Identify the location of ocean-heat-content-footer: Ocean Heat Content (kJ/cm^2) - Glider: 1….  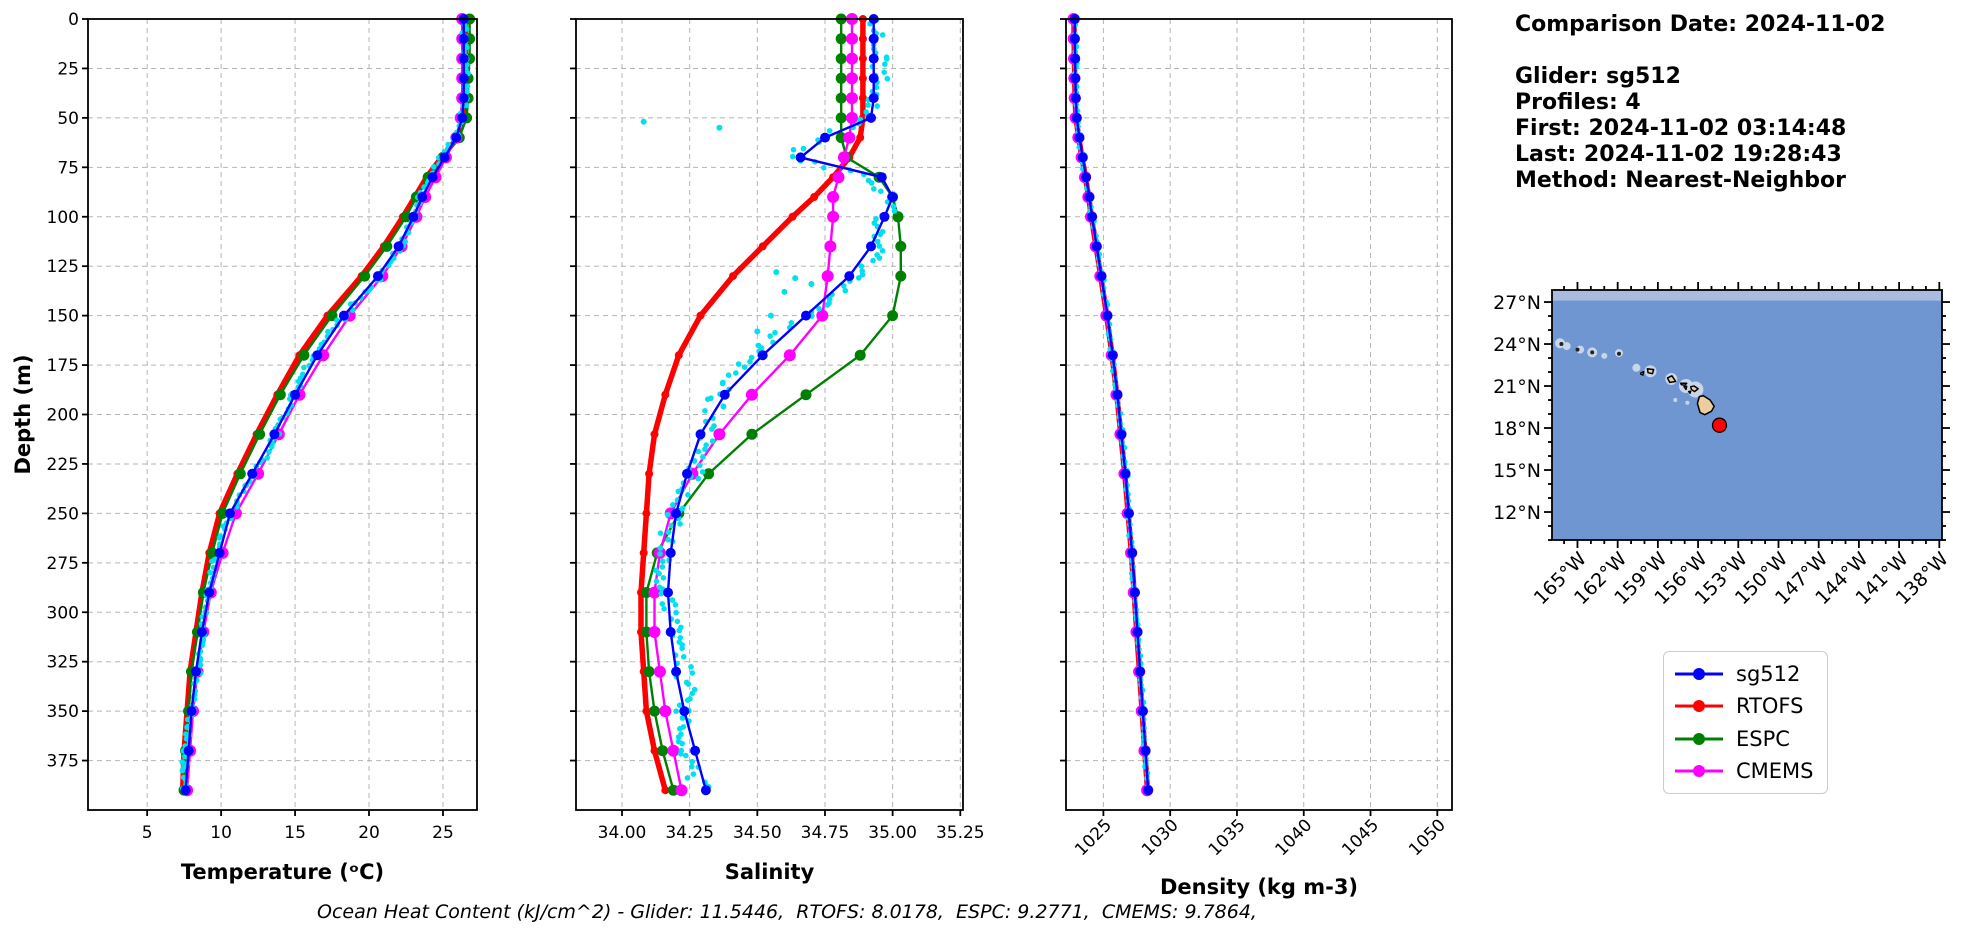
(787, 912).